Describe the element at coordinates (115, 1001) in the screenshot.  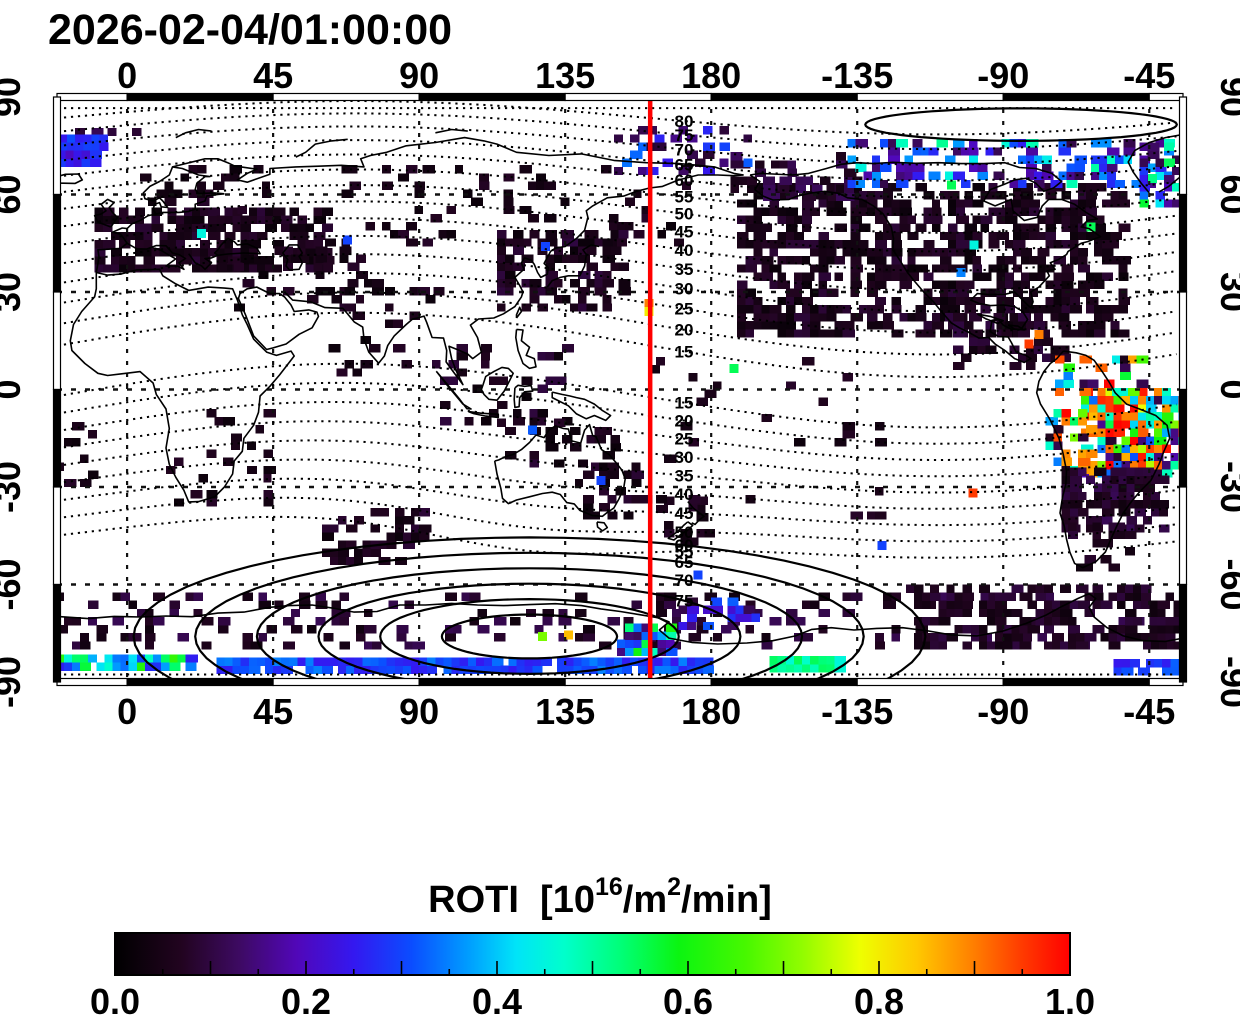
I see `colorbar-tick-label: 0.0` at that location.